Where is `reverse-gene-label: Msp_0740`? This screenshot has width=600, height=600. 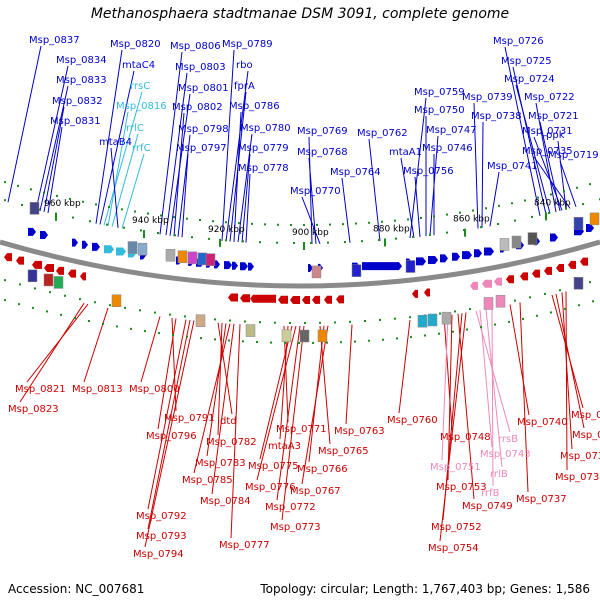 reverse-gene-label: Msp_0740 is located at coordinates (542, 422).